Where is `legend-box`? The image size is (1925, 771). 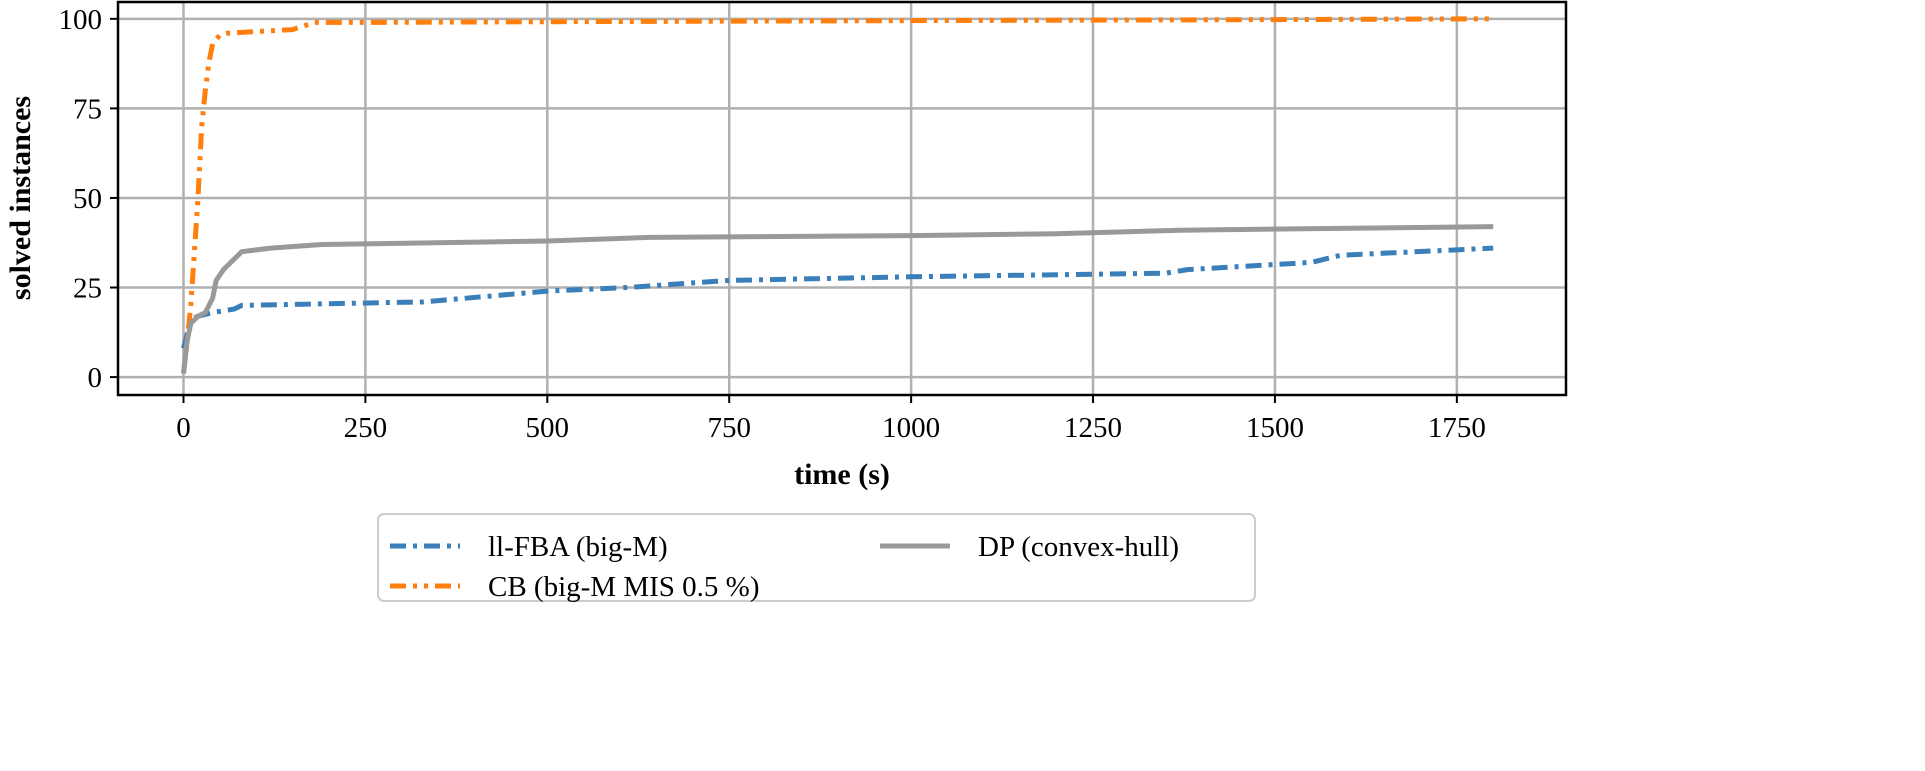
legend-box is located at coordinates (816, 557).